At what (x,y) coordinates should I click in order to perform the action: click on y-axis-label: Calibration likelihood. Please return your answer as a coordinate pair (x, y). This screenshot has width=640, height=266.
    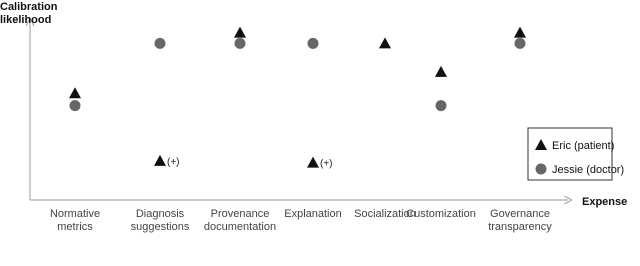
    Looking at the image, I should click on (29, 13).